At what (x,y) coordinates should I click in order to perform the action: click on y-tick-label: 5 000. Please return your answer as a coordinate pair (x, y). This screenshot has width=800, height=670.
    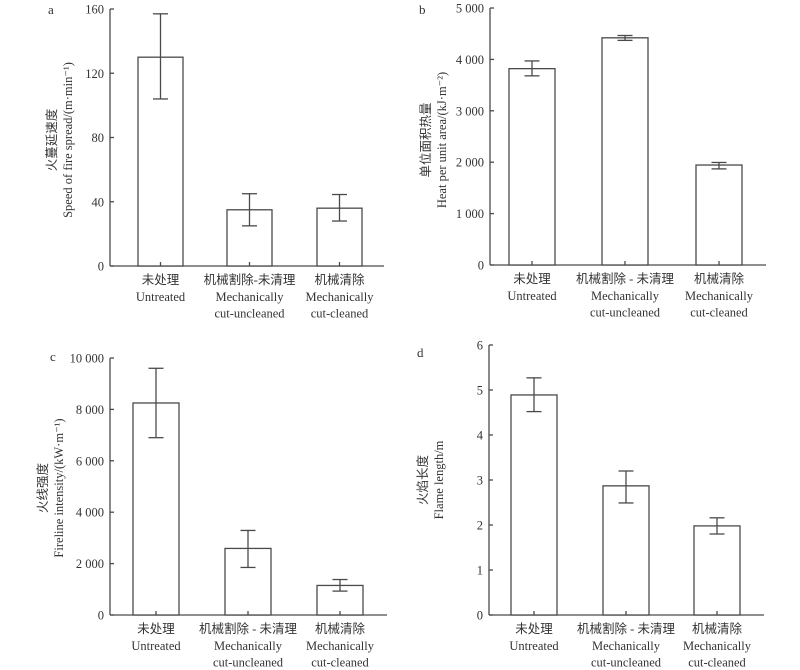
    Looking at the image, I should click on (470, 9).